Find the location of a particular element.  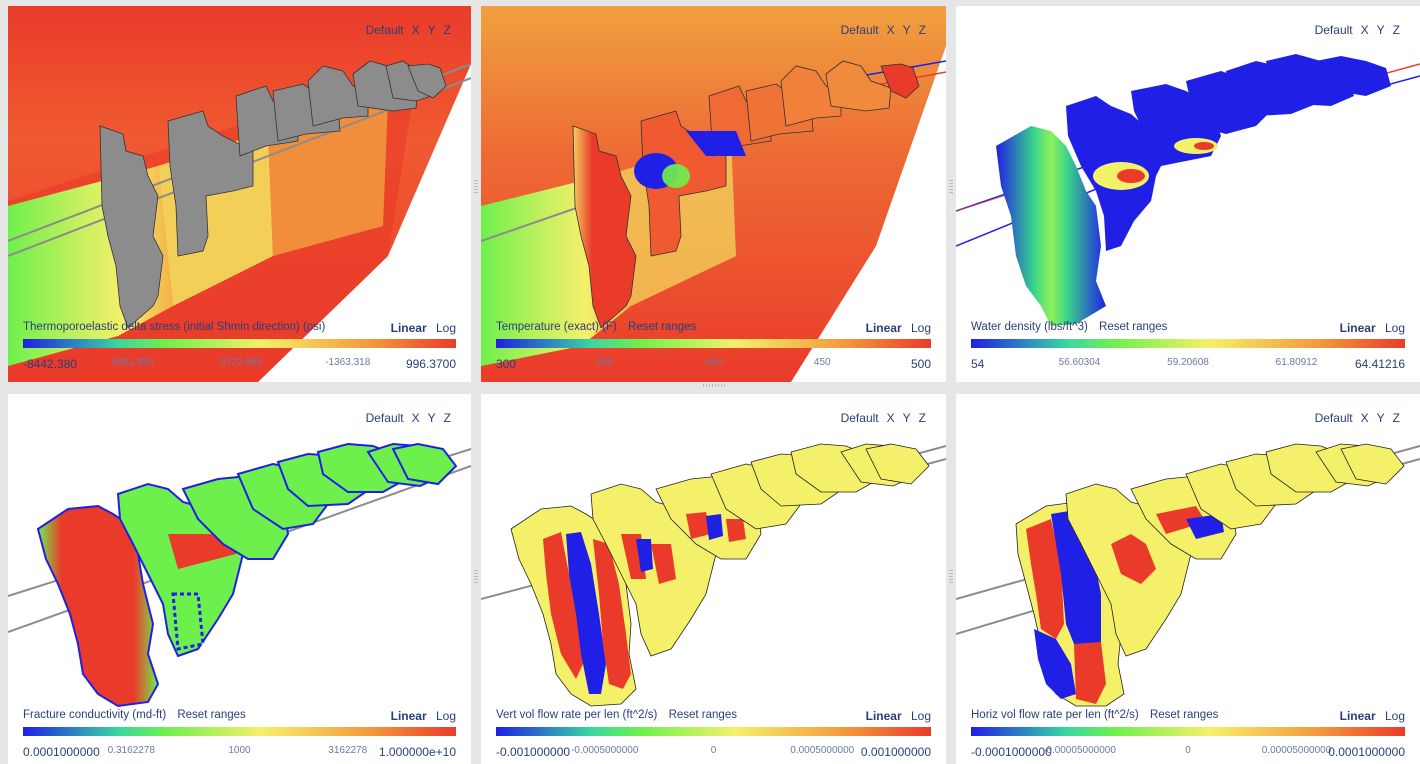

colorbar-title-text: Water density (lbs/ft^3) is located at coordinates (1029, 327).